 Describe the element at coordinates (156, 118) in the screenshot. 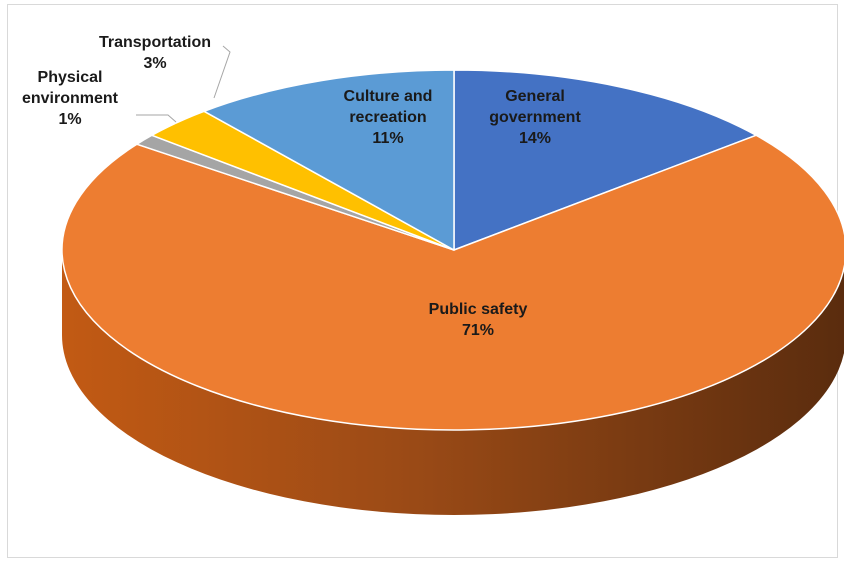

I see `leader-physical-environment` at that location.